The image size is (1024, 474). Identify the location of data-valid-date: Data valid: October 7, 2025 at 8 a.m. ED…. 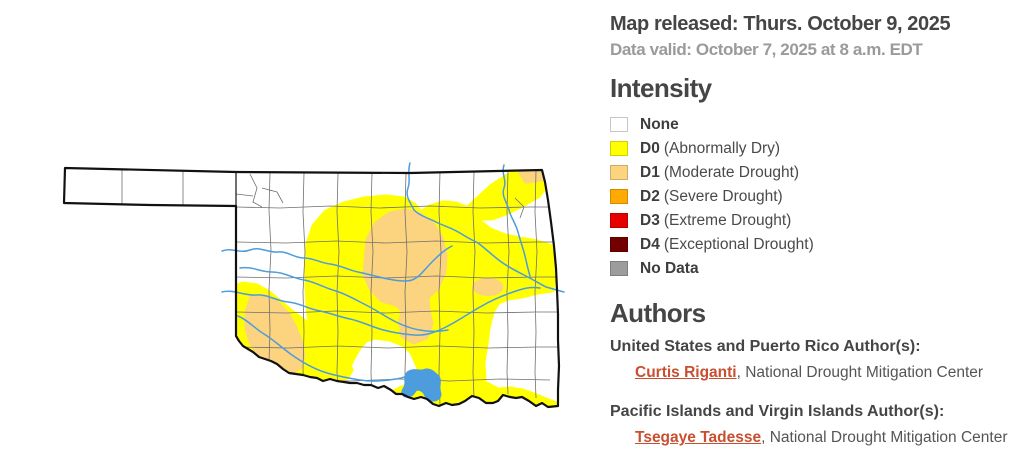
(766, 49).